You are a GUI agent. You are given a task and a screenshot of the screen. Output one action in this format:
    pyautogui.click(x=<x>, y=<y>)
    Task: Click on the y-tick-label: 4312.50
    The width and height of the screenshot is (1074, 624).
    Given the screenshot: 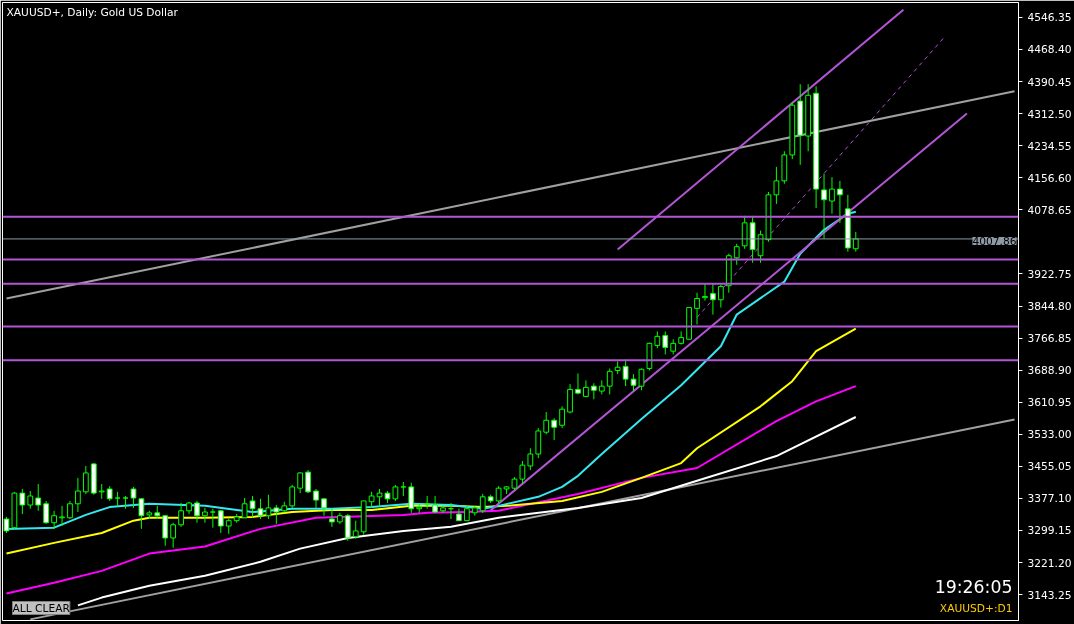 What is the action you would take?
    pyautogui.click(x=1049, y=114)
    